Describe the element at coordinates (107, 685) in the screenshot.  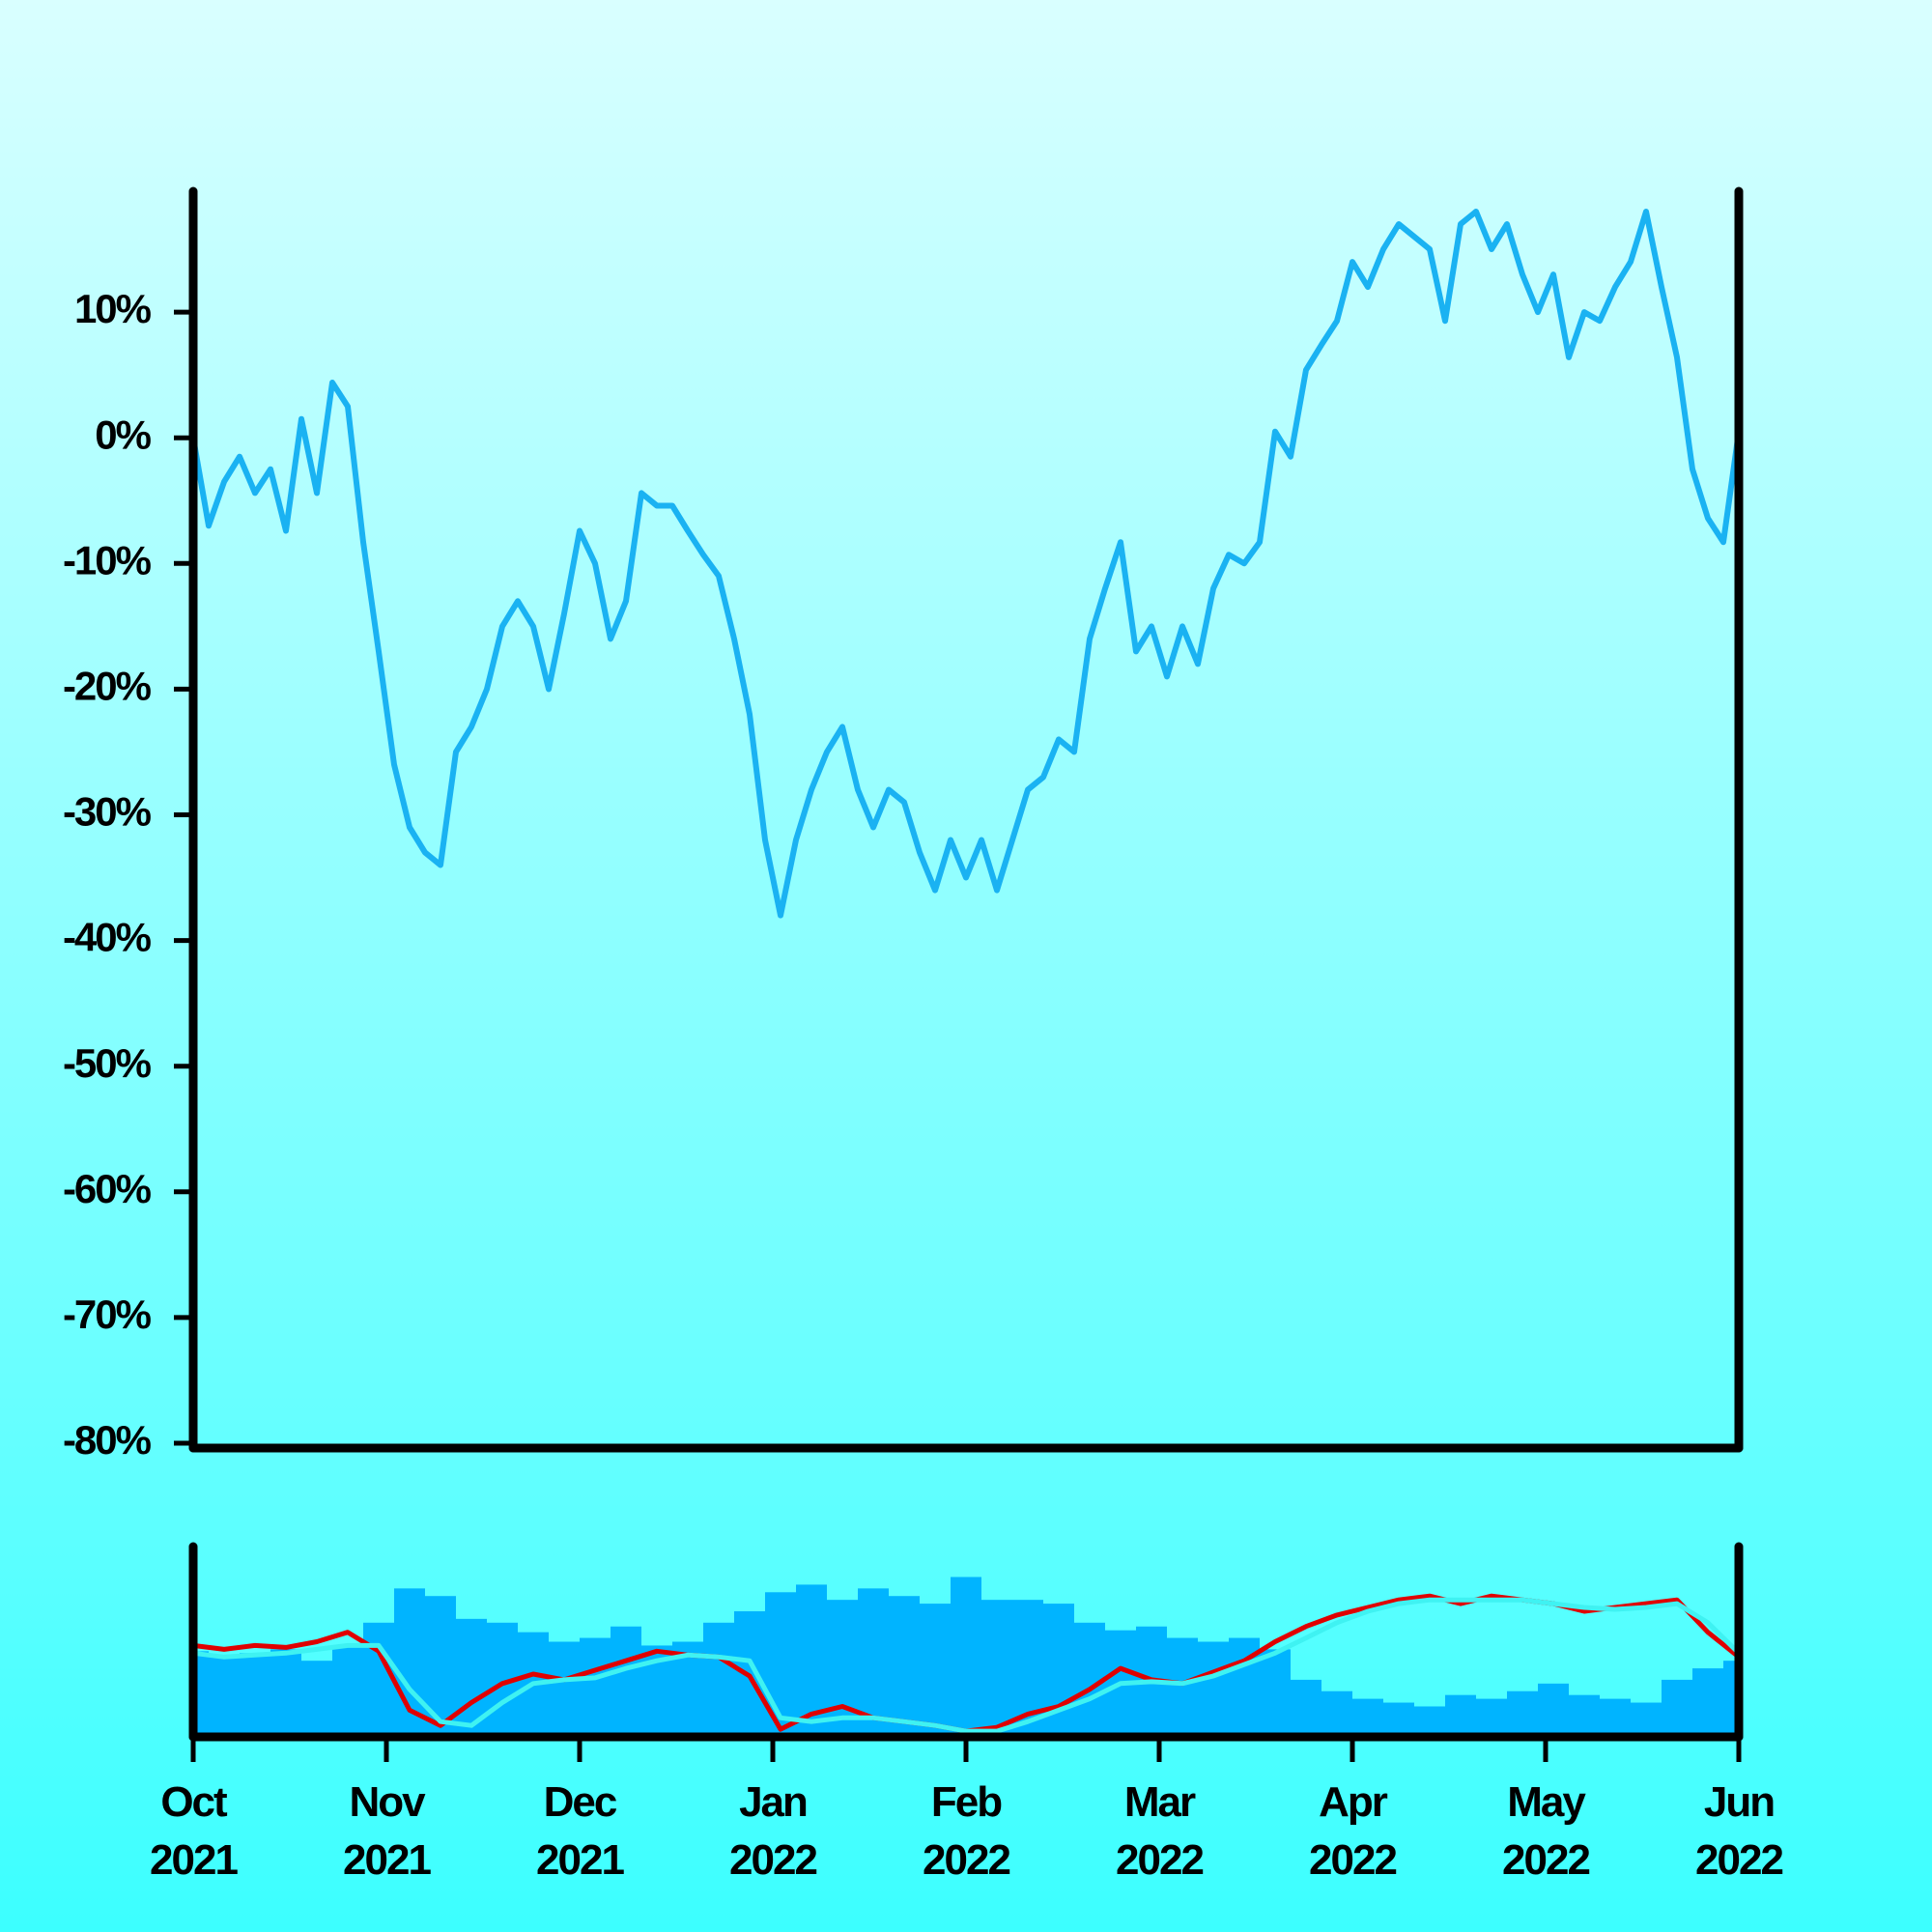
I see `y-tick-label: -20%` at that location.